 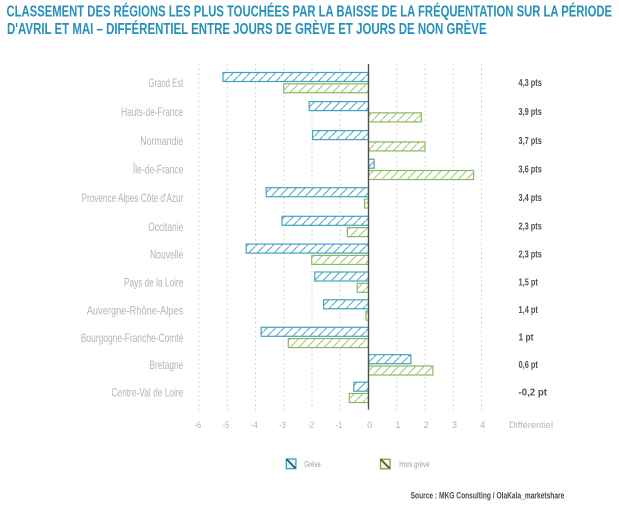 What do you see at coordinates (152, 112) in the screenshot?
I see `svg-text: Hauts-de-France` at bounding box center [152, 112].